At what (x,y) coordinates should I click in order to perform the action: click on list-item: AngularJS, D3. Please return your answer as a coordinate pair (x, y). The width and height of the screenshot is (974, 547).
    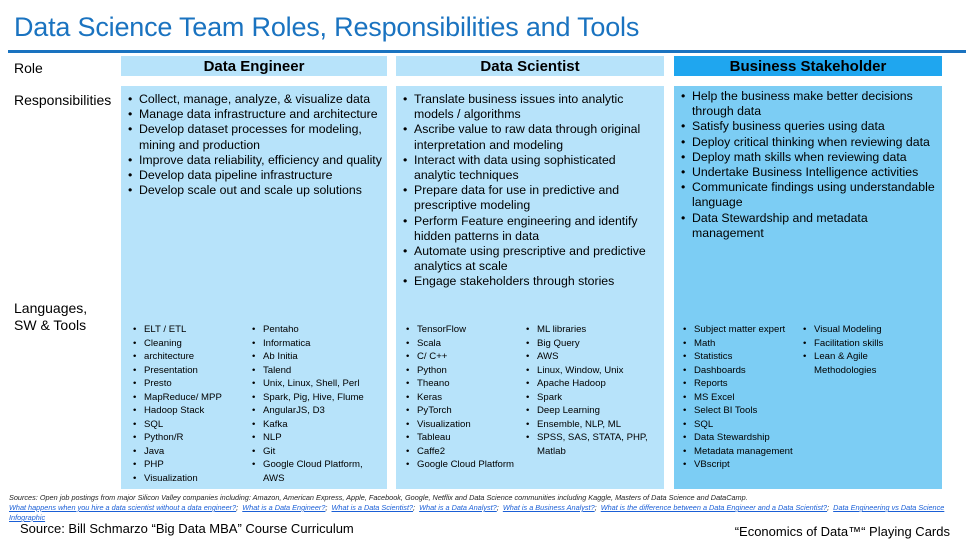
    Looking at the image, I should click on (317, 411).